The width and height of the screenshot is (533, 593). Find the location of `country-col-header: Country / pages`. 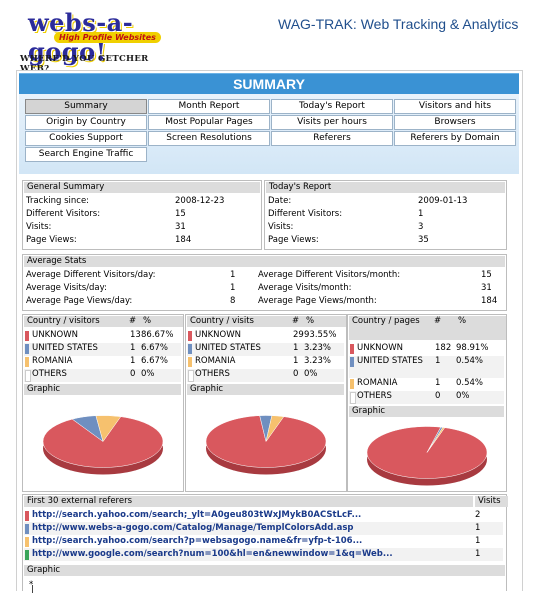

country-col-header: Country / pages is located at coordinates (390, 328).